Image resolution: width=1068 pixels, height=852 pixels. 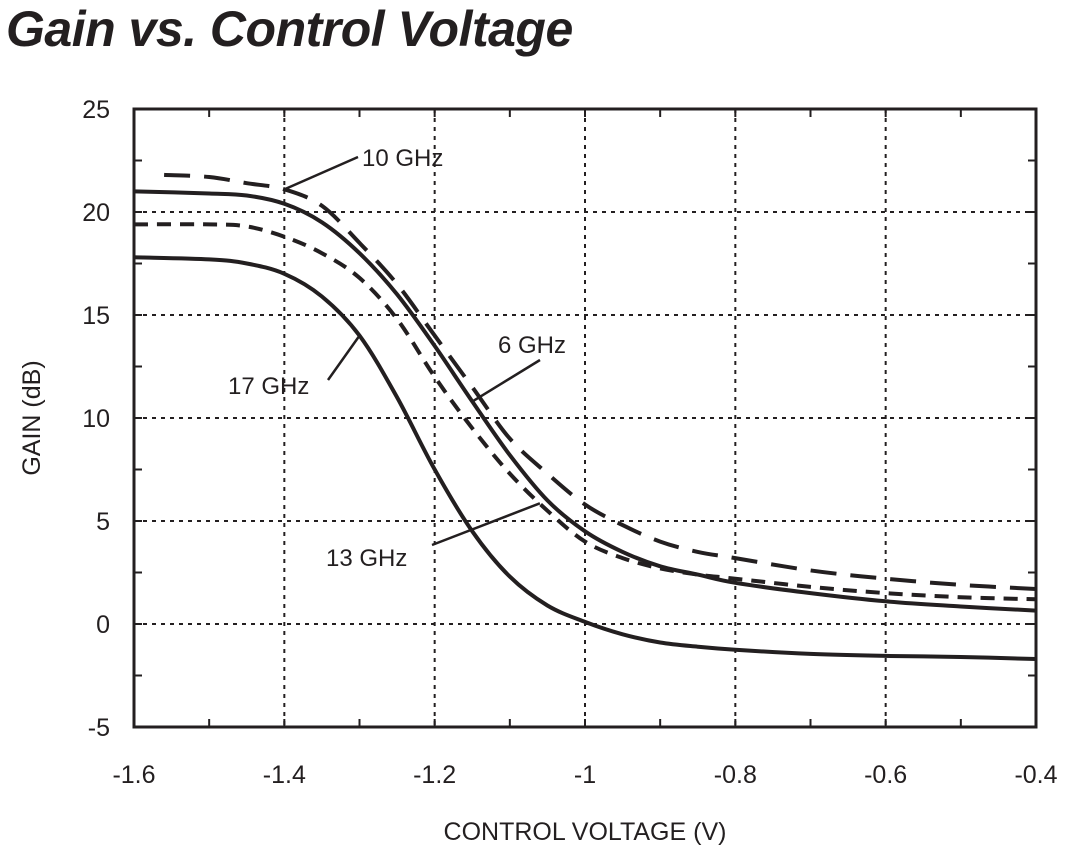 I want to click on x-tick-label: -0.8, so click(x=735, y=775).